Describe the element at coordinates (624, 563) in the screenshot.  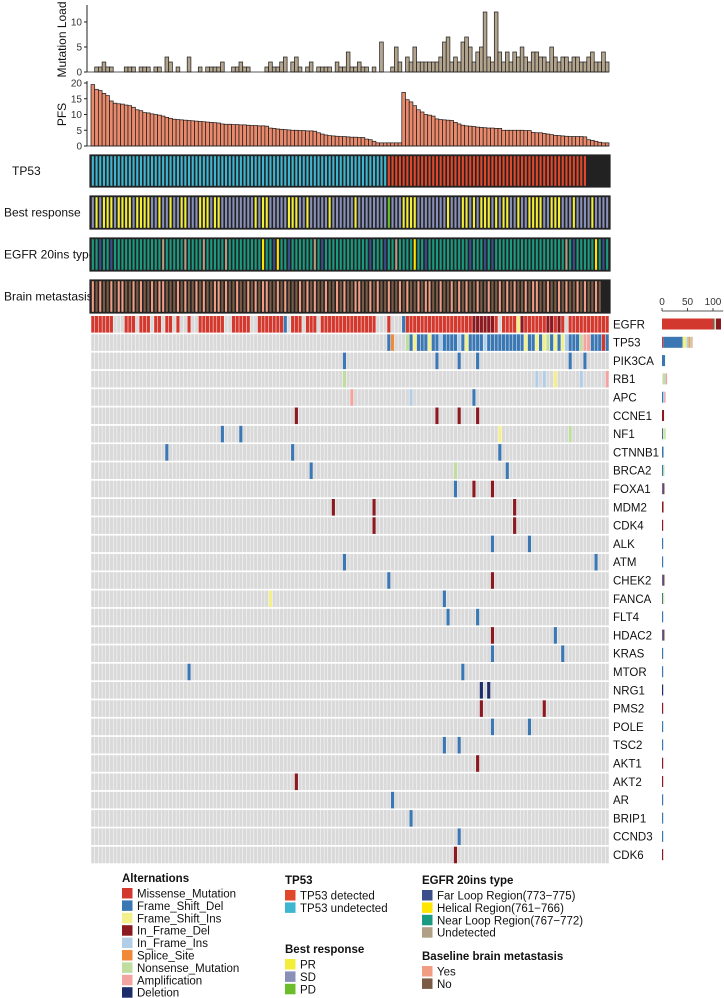
I see `gene-label-atm: ATM` at that location.